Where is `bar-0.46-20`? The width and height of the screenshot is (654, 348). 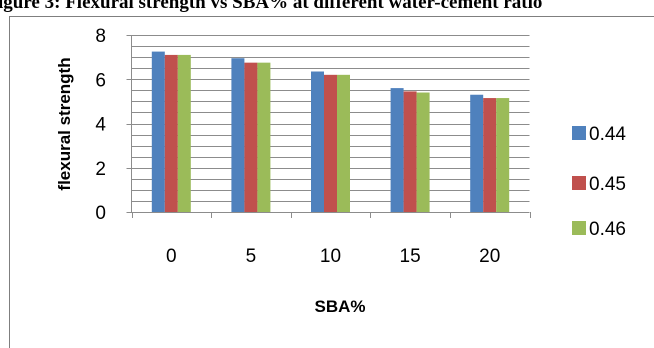
bar-0.46-20 is located at coordinates (503, 155).